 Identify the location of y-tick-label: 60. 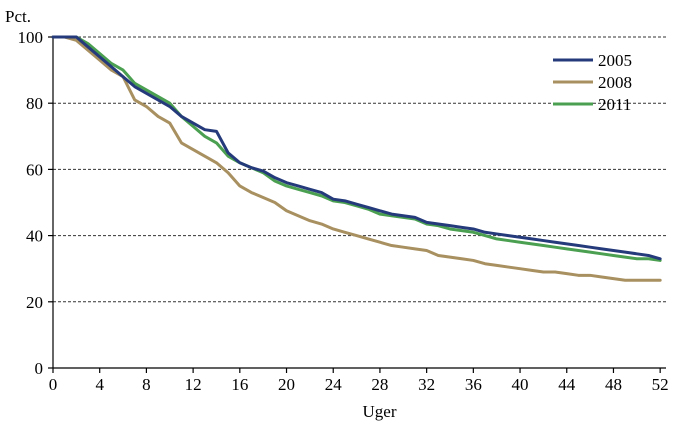
(34, 169).